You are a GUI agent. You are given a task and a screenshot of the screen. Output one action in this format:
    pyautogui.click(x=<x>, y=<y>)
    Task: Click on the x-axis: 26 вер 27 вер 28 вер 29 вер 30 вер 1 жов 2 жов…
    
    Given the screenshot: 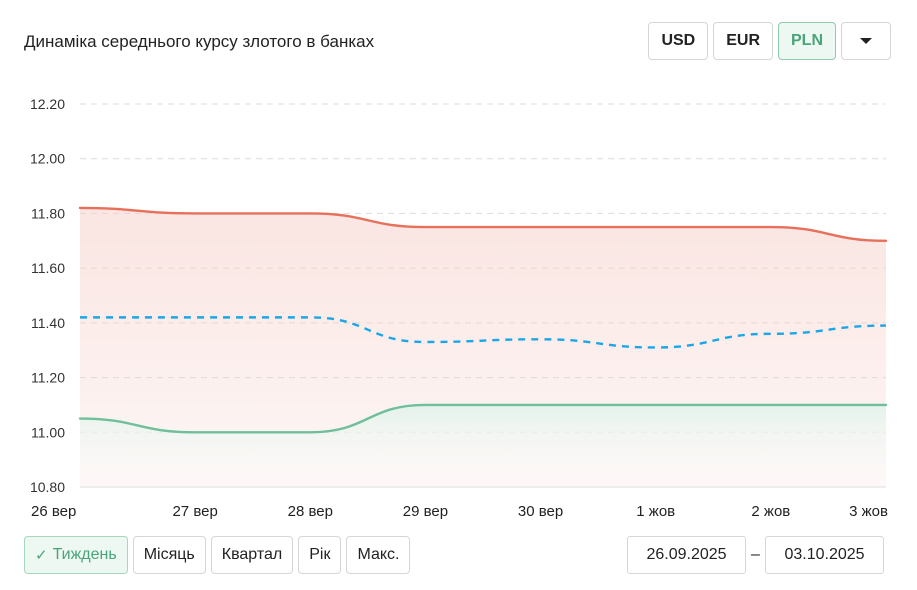 What is the action you would take?
    pyautogui.click(x=459, y=511)
    